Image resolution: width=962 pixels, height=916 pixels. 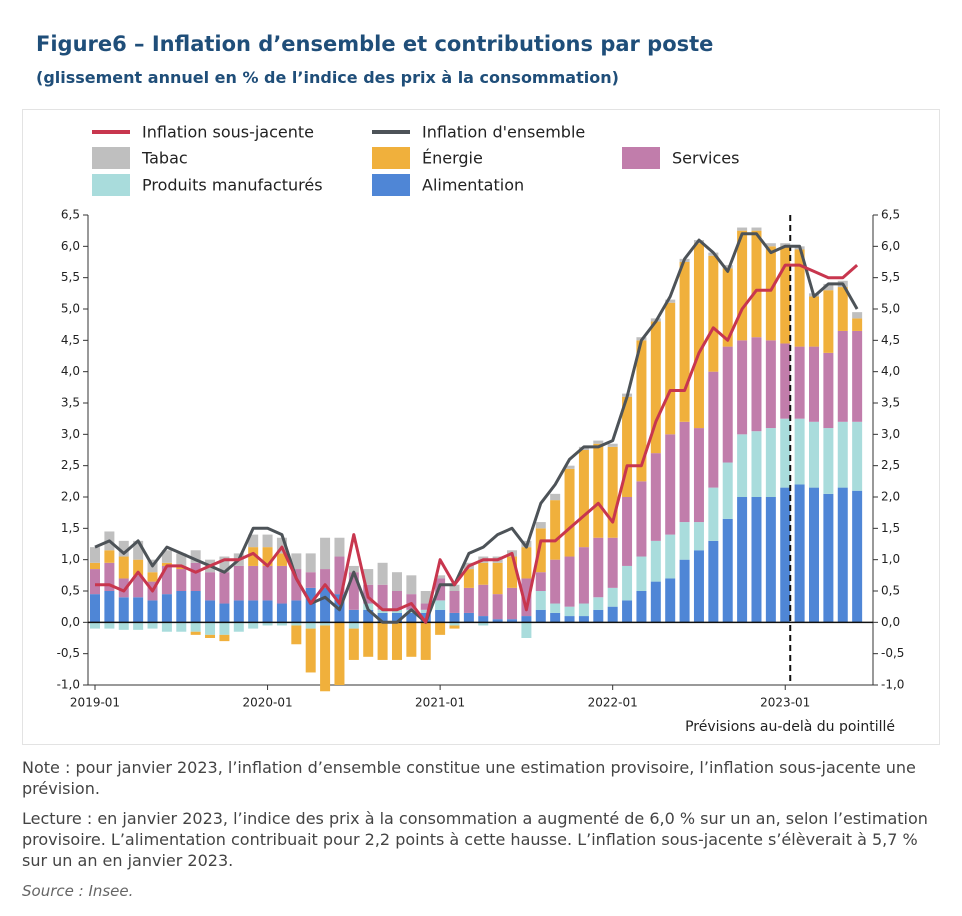 I want to click on y2-tick-label: 3,0, so click(x=890, y=434).